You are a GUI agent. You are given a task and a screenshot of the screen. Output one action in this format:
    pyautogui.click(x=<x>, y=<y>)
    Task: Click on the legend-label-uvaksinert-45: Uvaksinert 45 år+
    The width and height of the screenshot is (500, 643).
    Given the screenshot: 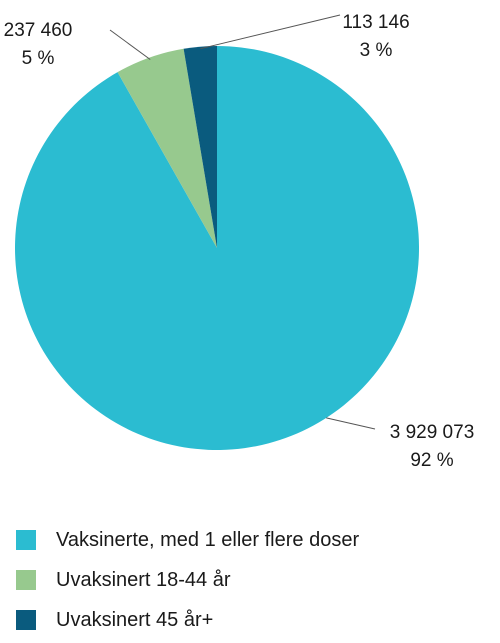 What is the action you would take?
    pyautogui.click(x=135, y=620)
    